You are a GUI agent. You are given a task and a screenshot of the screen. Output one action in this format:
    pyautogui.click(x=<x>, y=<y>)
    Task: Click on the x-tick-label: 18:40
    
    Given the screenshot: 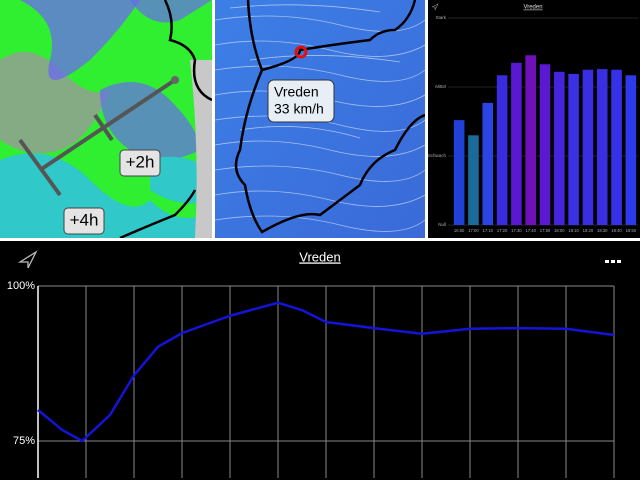 What is the action you would take?
    pyautogui.click(x=616, y=230)
    